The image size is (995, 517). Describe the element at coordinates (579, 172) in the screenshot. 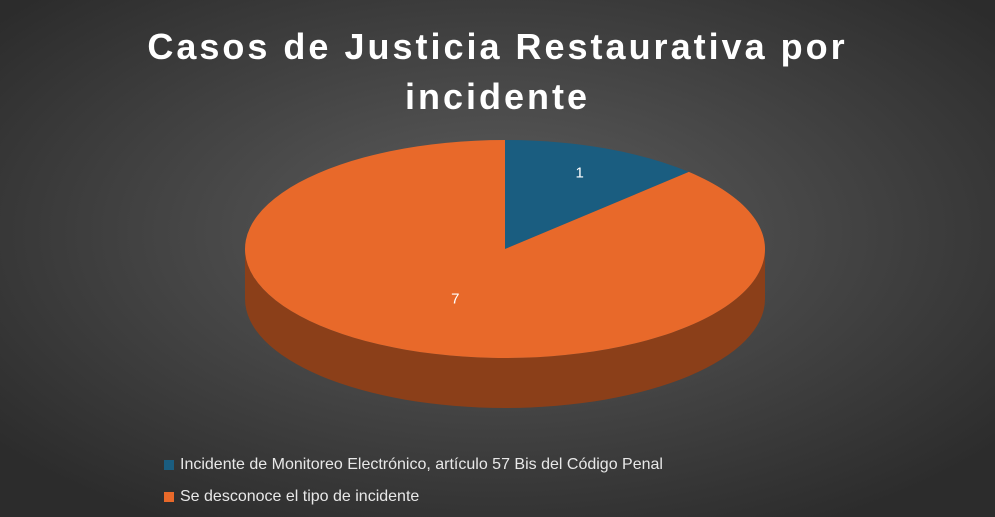

I see `data-label: 1` at that location.